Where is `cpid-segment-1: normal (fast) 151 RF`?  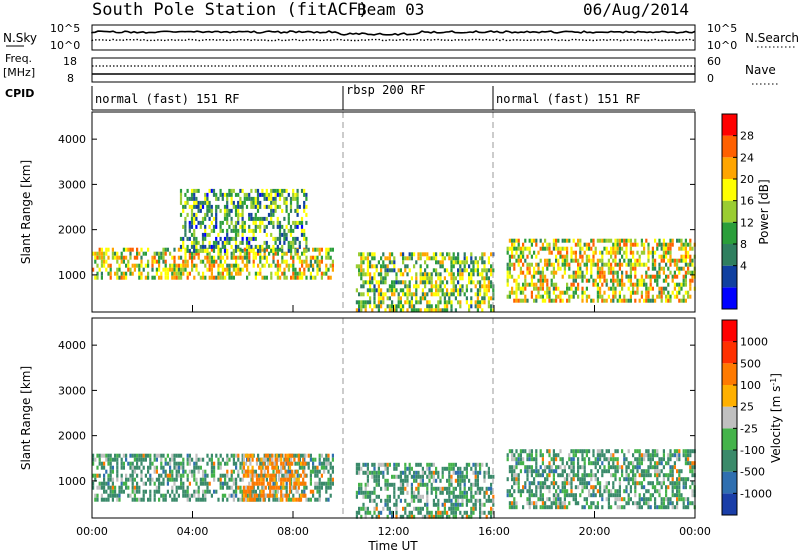 cpid-segment-1: normal (fast) 151 RF is located at coordinates (167, 99).